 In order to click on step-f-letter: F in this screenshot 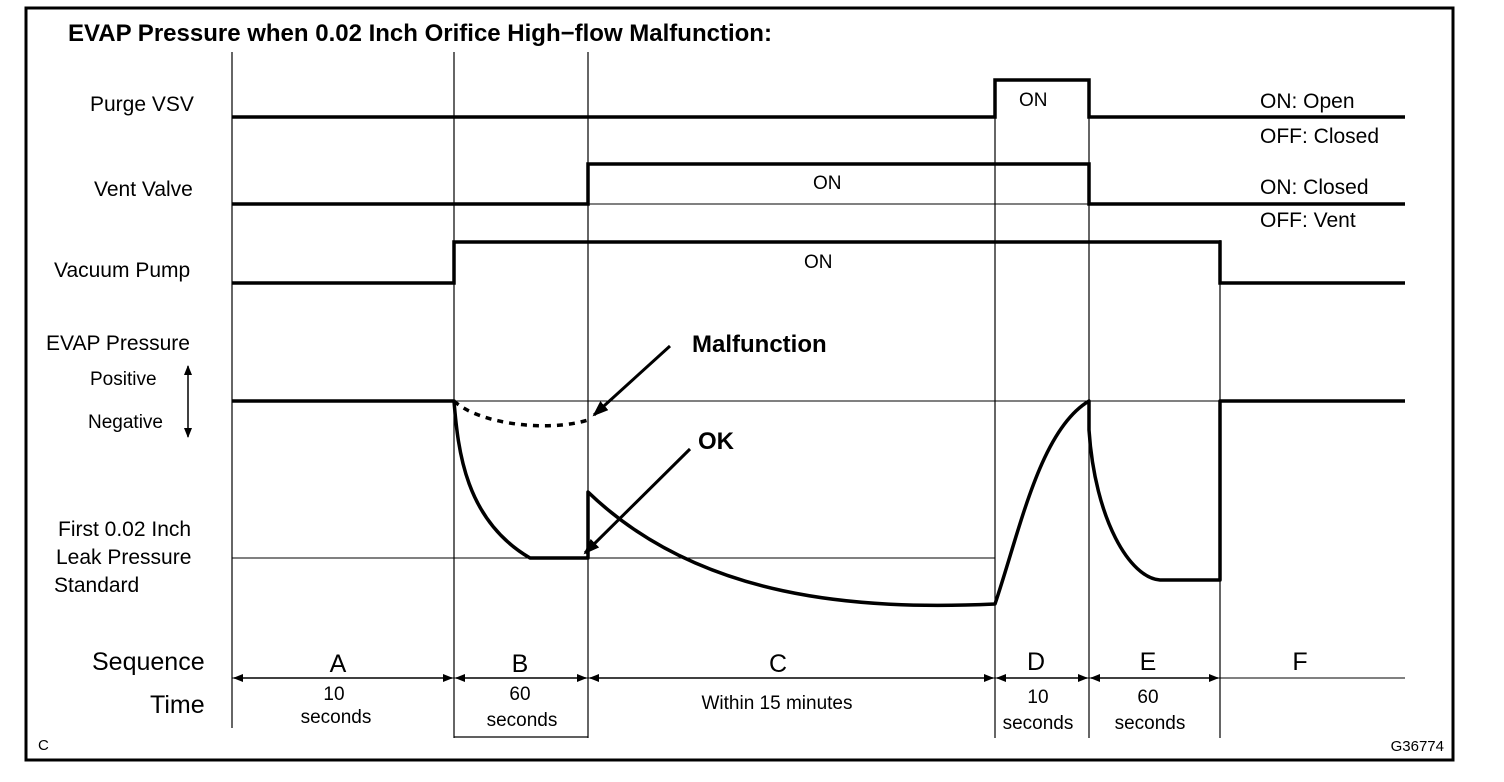, I will do `click(1299, 662)`.